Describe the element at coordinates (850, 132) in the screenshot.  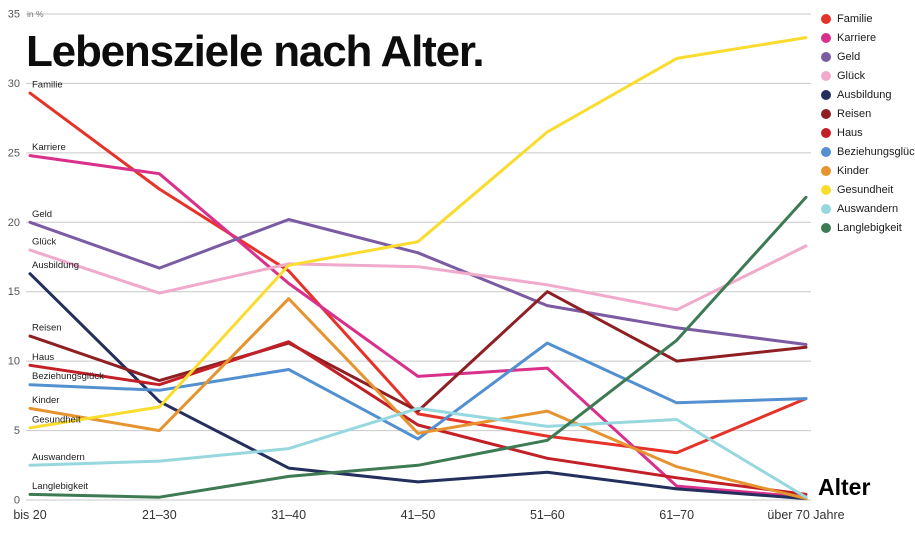
I see `legend-label: Haus` at that location.